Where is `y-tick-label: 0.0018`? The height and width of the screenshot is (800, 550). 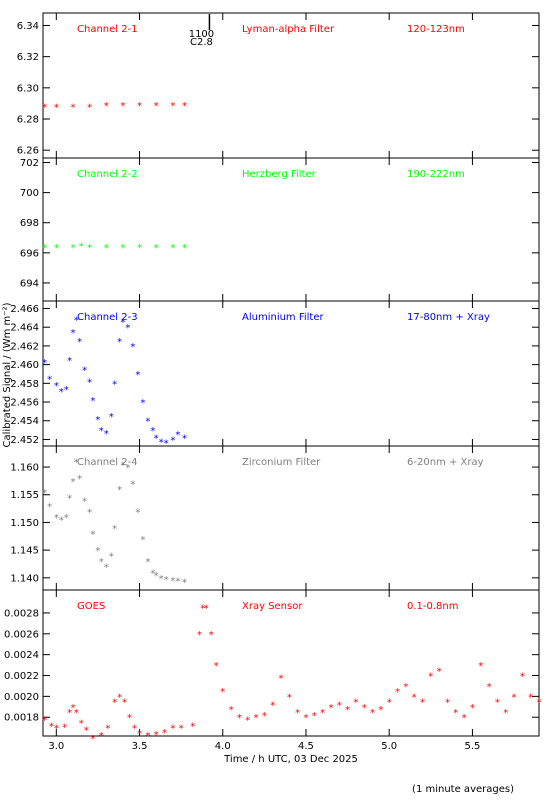 y-tick-label: 0.0018 is located at coordinates (21, 718).